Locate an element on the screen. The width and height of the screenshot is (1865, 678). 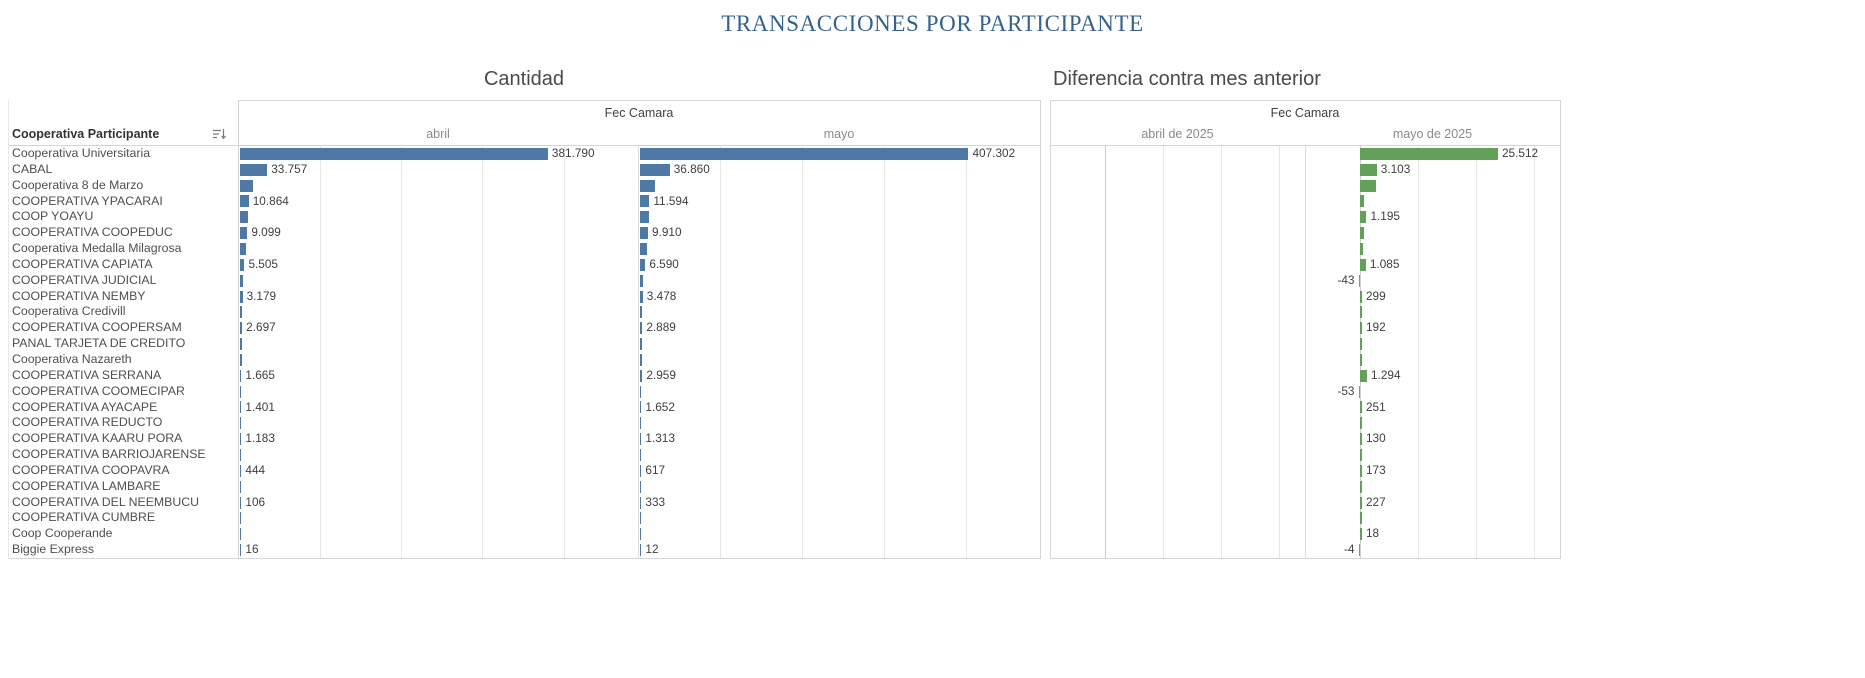
row-label: COOPERATIVA COOMECIPAR is located at coordinates (98, 390).